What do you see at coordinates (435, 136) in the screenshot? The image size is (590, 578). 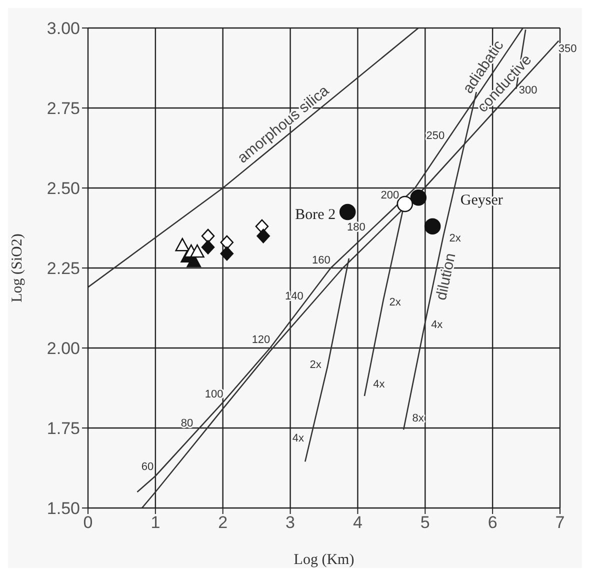 I see `annotation: 250` at bounding box center [435, 136].